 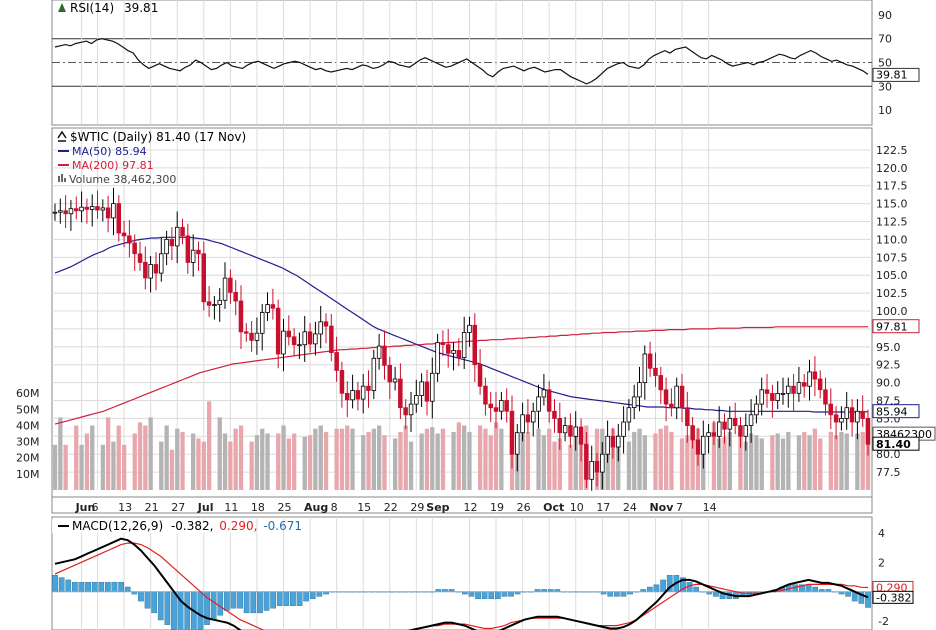 I want to click on rsi-axis: 90 70 50 30 10, so click(x=885, y=63).